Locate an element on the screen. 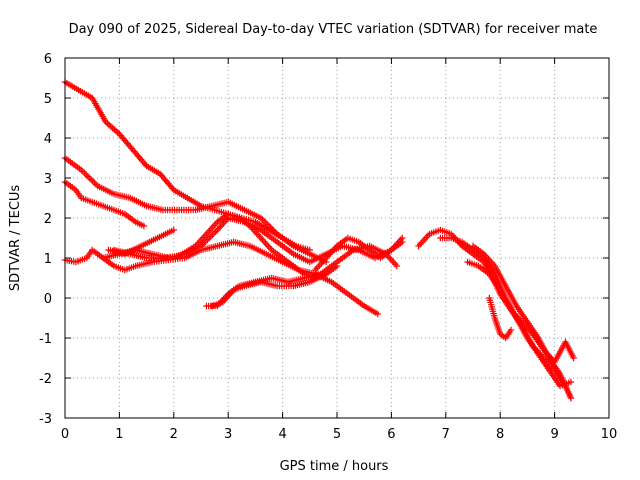 The image size is (640, 480). y-tick-label: 5 is located at coordinates (48, 99).